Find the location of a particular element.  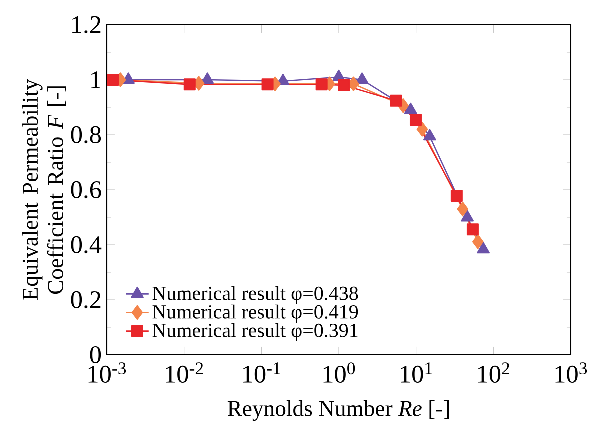

legend-label: Numerical result φ=0.391 is located at coordinates (255, 332).